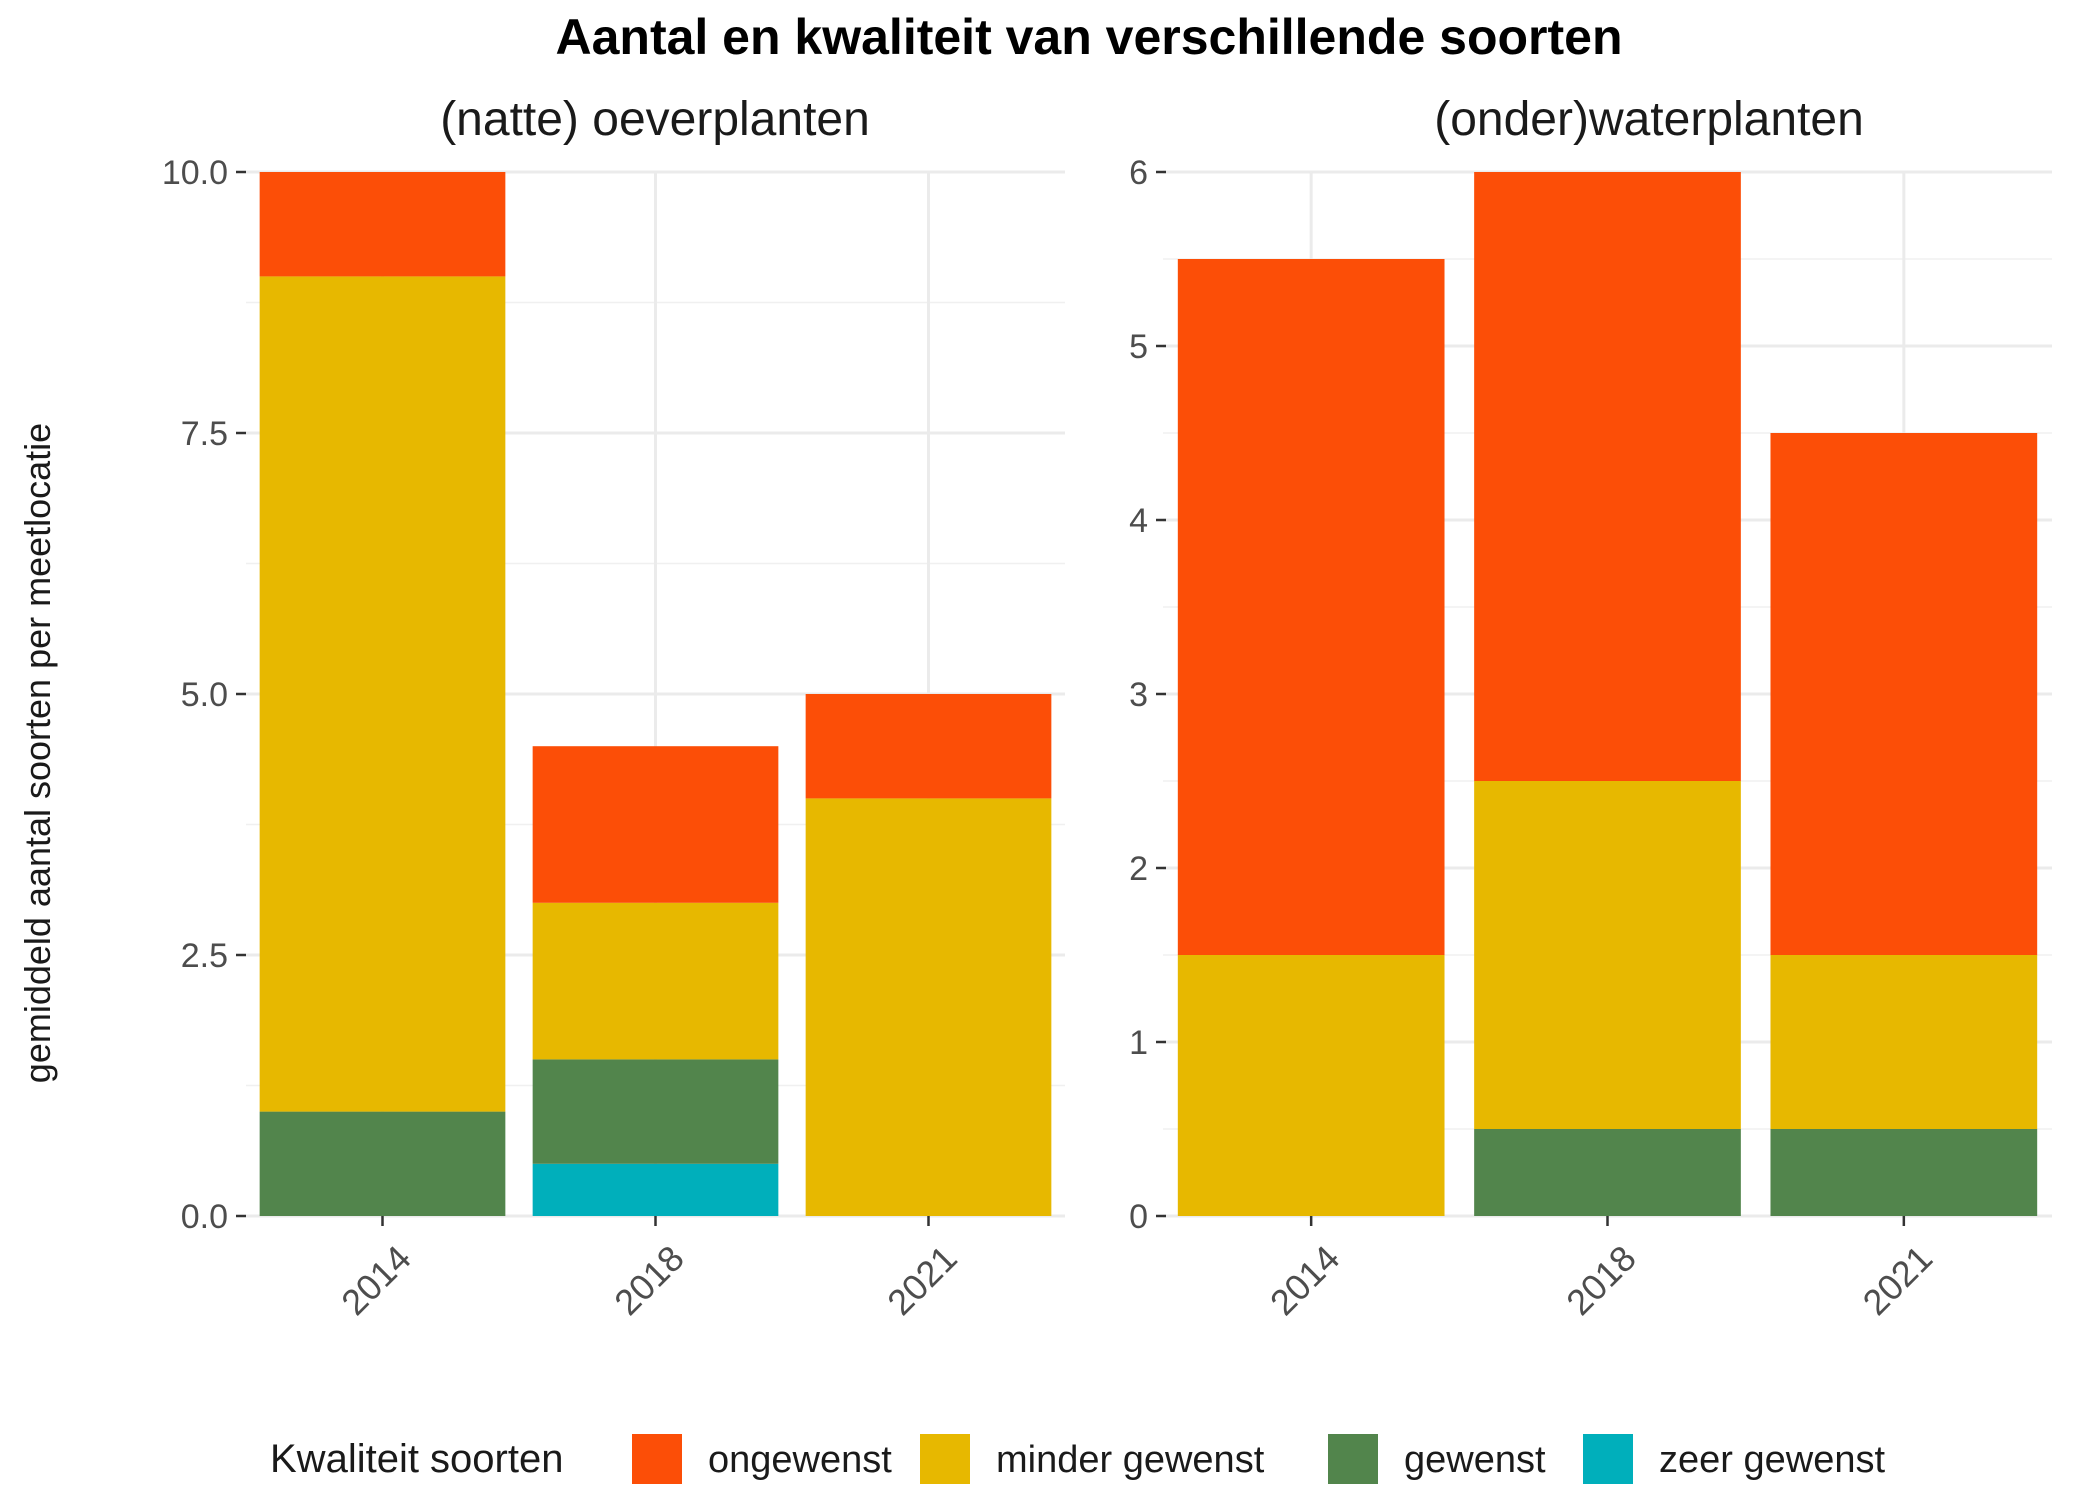 The image size is (2100, 1500). Describe the element at coordinates (204, 695) in the screenshot. I see `y-tick-label: 5.0` at that location.